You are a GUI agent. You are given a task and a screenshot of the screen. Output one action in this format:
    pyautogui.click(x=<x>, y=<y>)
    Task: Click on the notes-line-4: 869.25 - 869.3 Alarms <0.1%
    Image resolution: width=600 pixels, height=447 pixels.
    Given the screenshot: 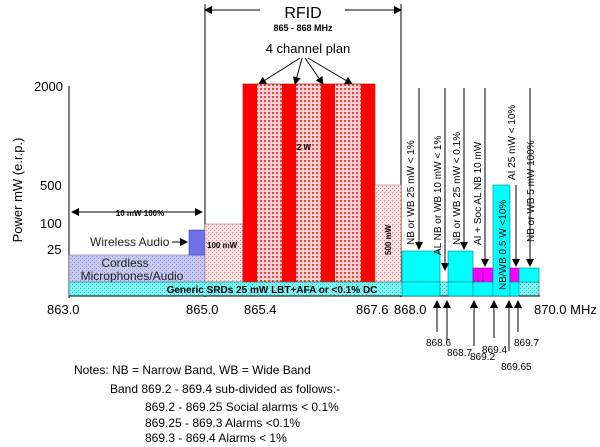 What is the action you would take?
    pyautogui.click(x=222, y=423)
    